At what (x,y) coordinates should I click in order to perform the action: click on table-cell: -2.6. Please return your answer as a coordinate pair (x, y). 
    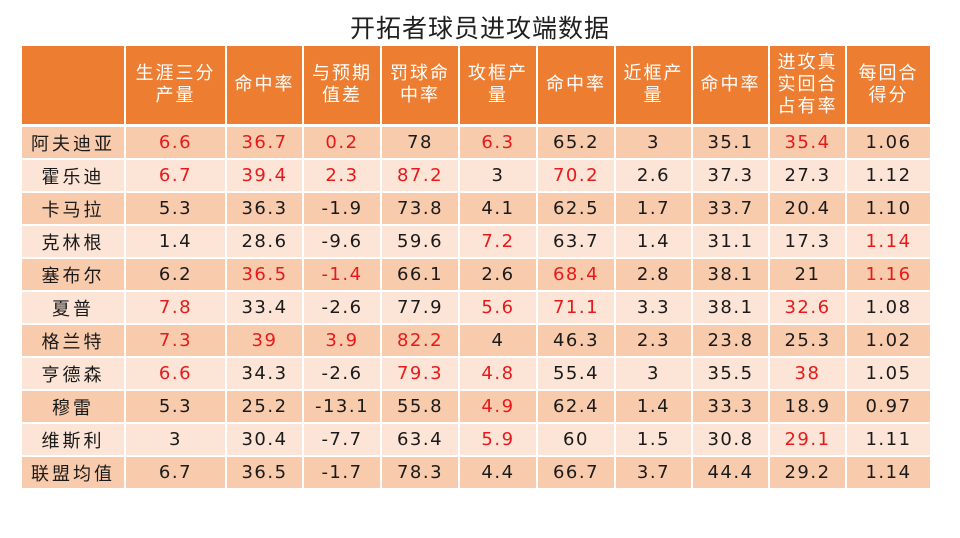
    Looking at the image, I should click on (343, 374).